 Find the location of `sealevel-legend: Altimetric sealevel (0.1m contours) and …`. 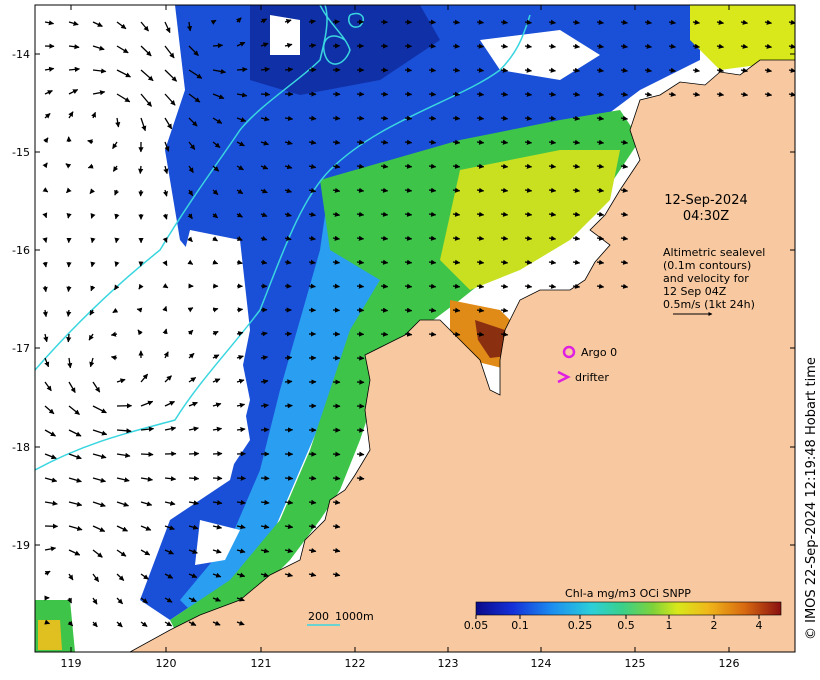

sealevel-legend: Altimetric sealevel (0.1m contours) and … is located at coordinates (714, 281).